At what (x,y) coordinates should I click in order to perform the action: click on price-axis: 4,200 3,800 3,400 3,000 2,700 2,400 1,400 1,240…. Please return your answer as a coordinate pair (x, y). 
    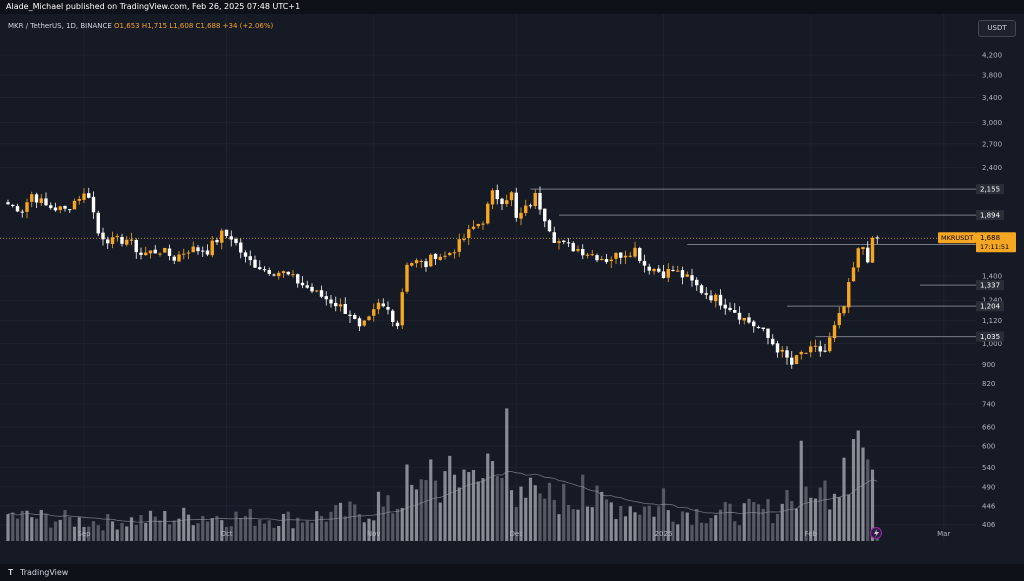
    Looking at the image, I should click on (1000, 278).